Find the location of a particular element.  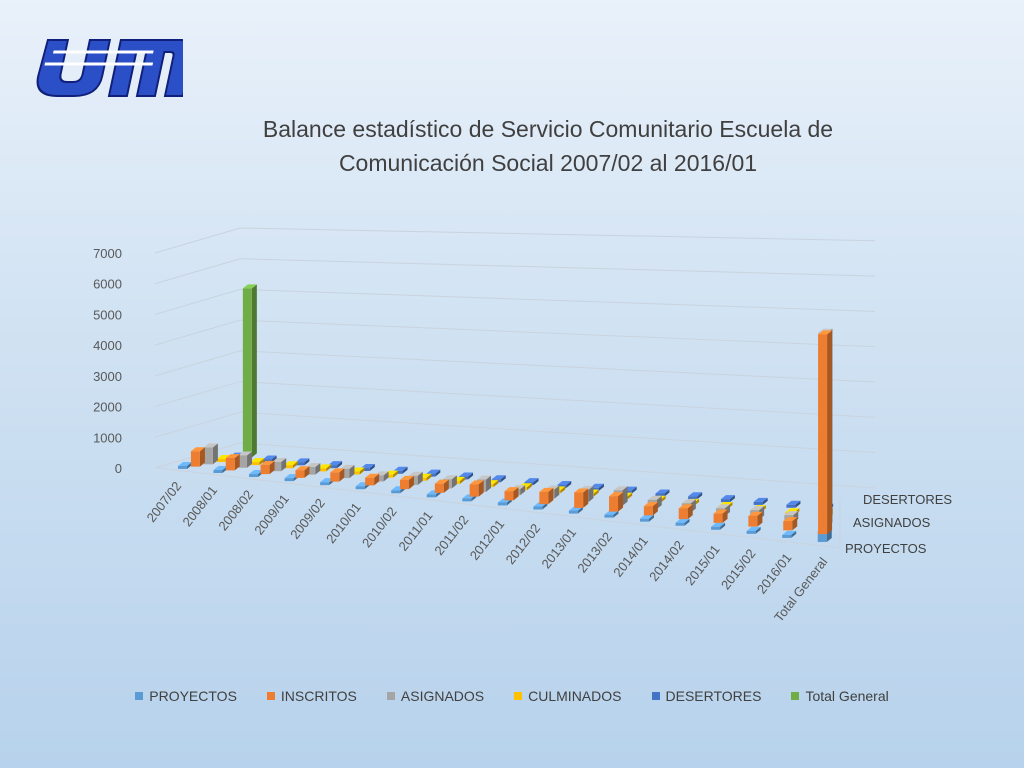

legend-label: PROYECTOS is located at coordinates (193, 696).